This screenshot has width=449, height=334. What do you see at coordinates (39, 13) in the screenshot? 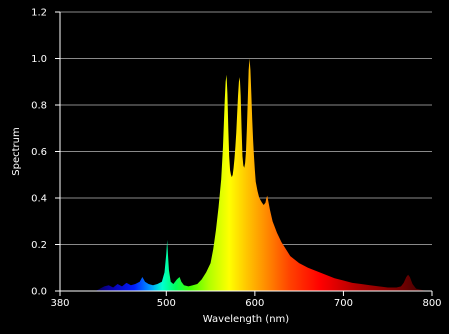
I see `y-tick-label-6: 1.2` at bounding box center [39, 13].